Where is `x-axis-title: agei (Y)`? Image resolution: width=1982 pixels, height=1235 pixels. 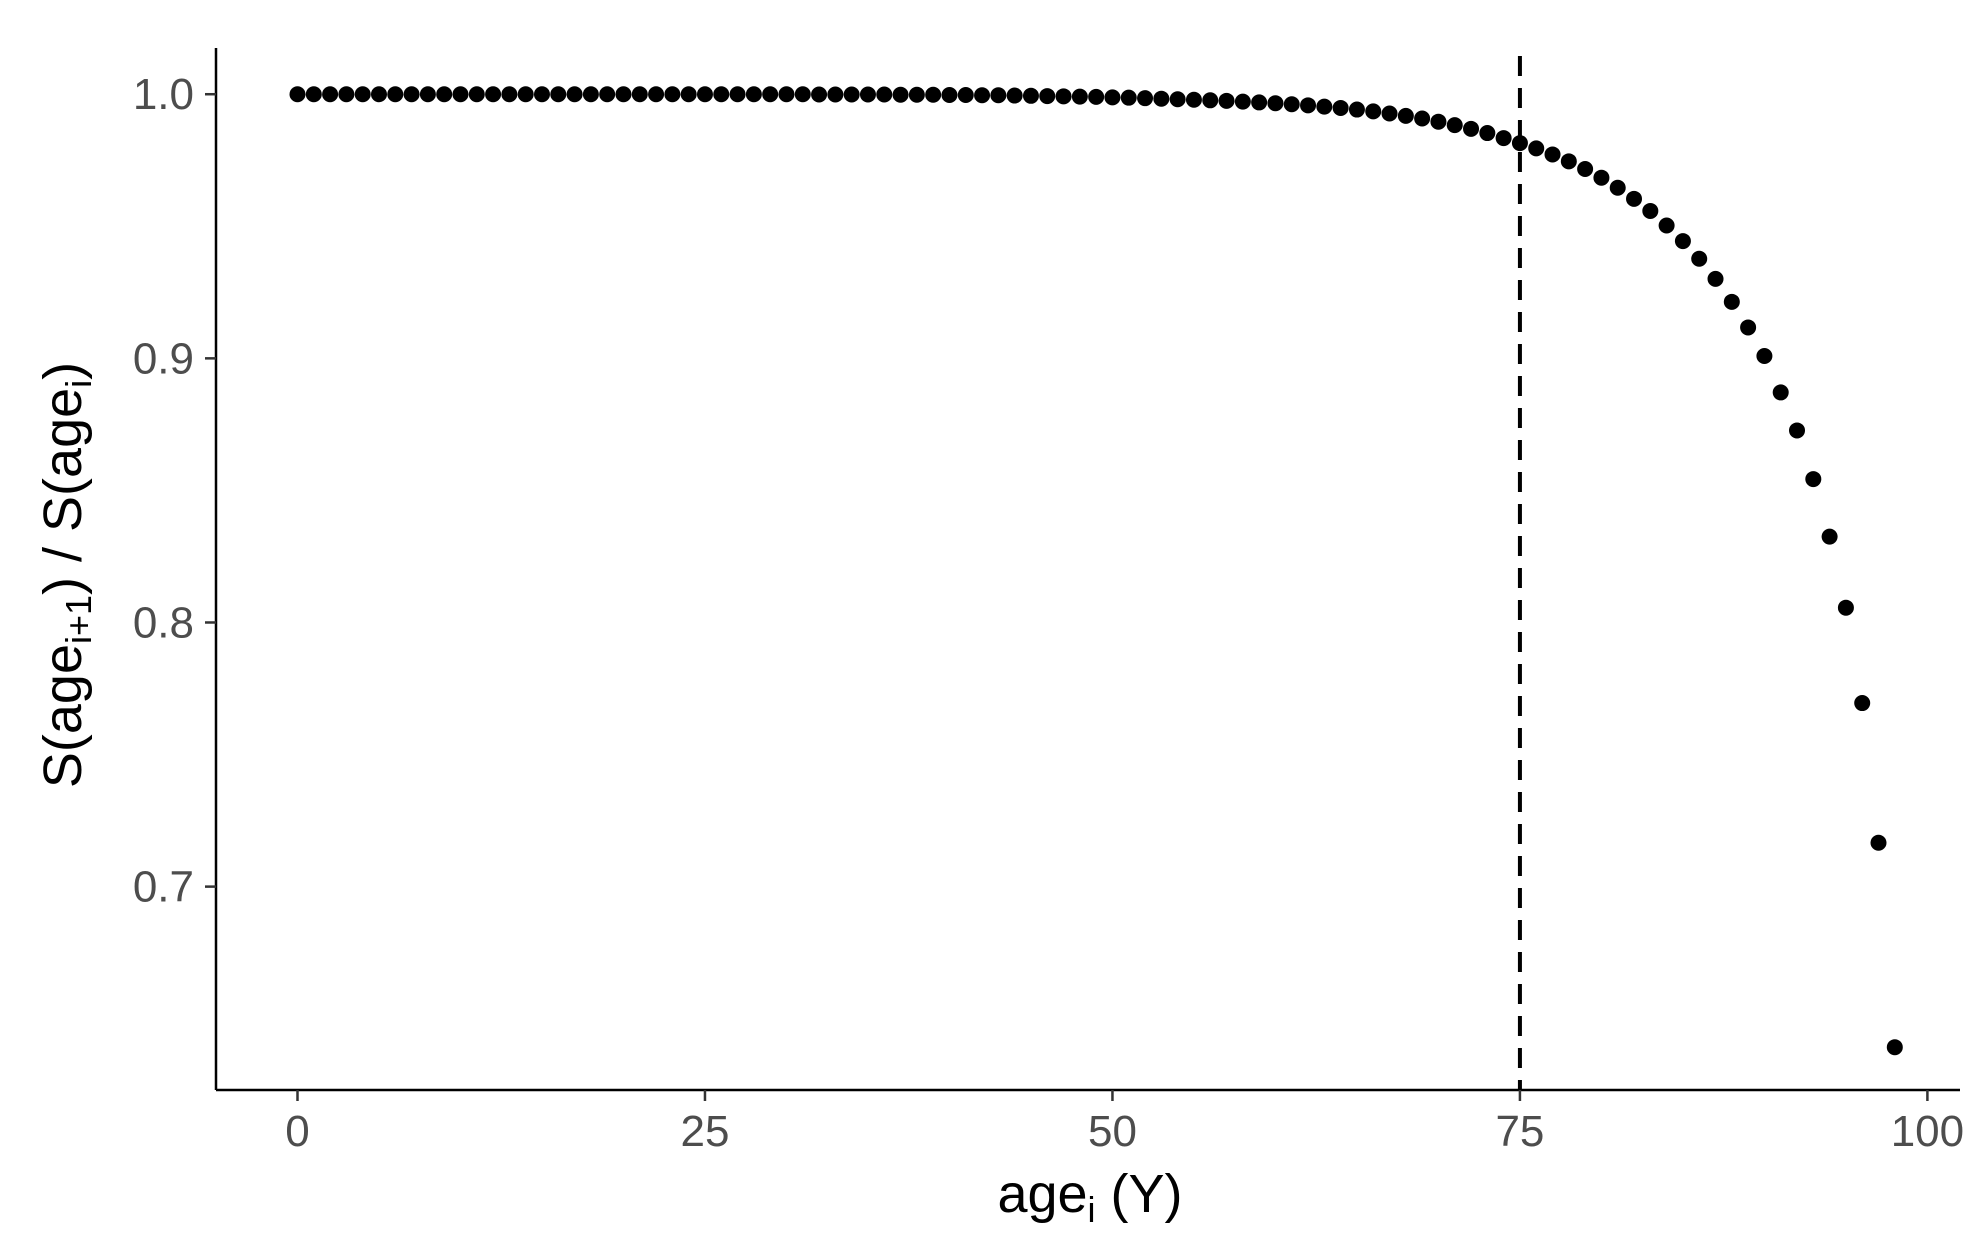 x-axis-title: agei (Y) is located at coordinates (1089, 1197).